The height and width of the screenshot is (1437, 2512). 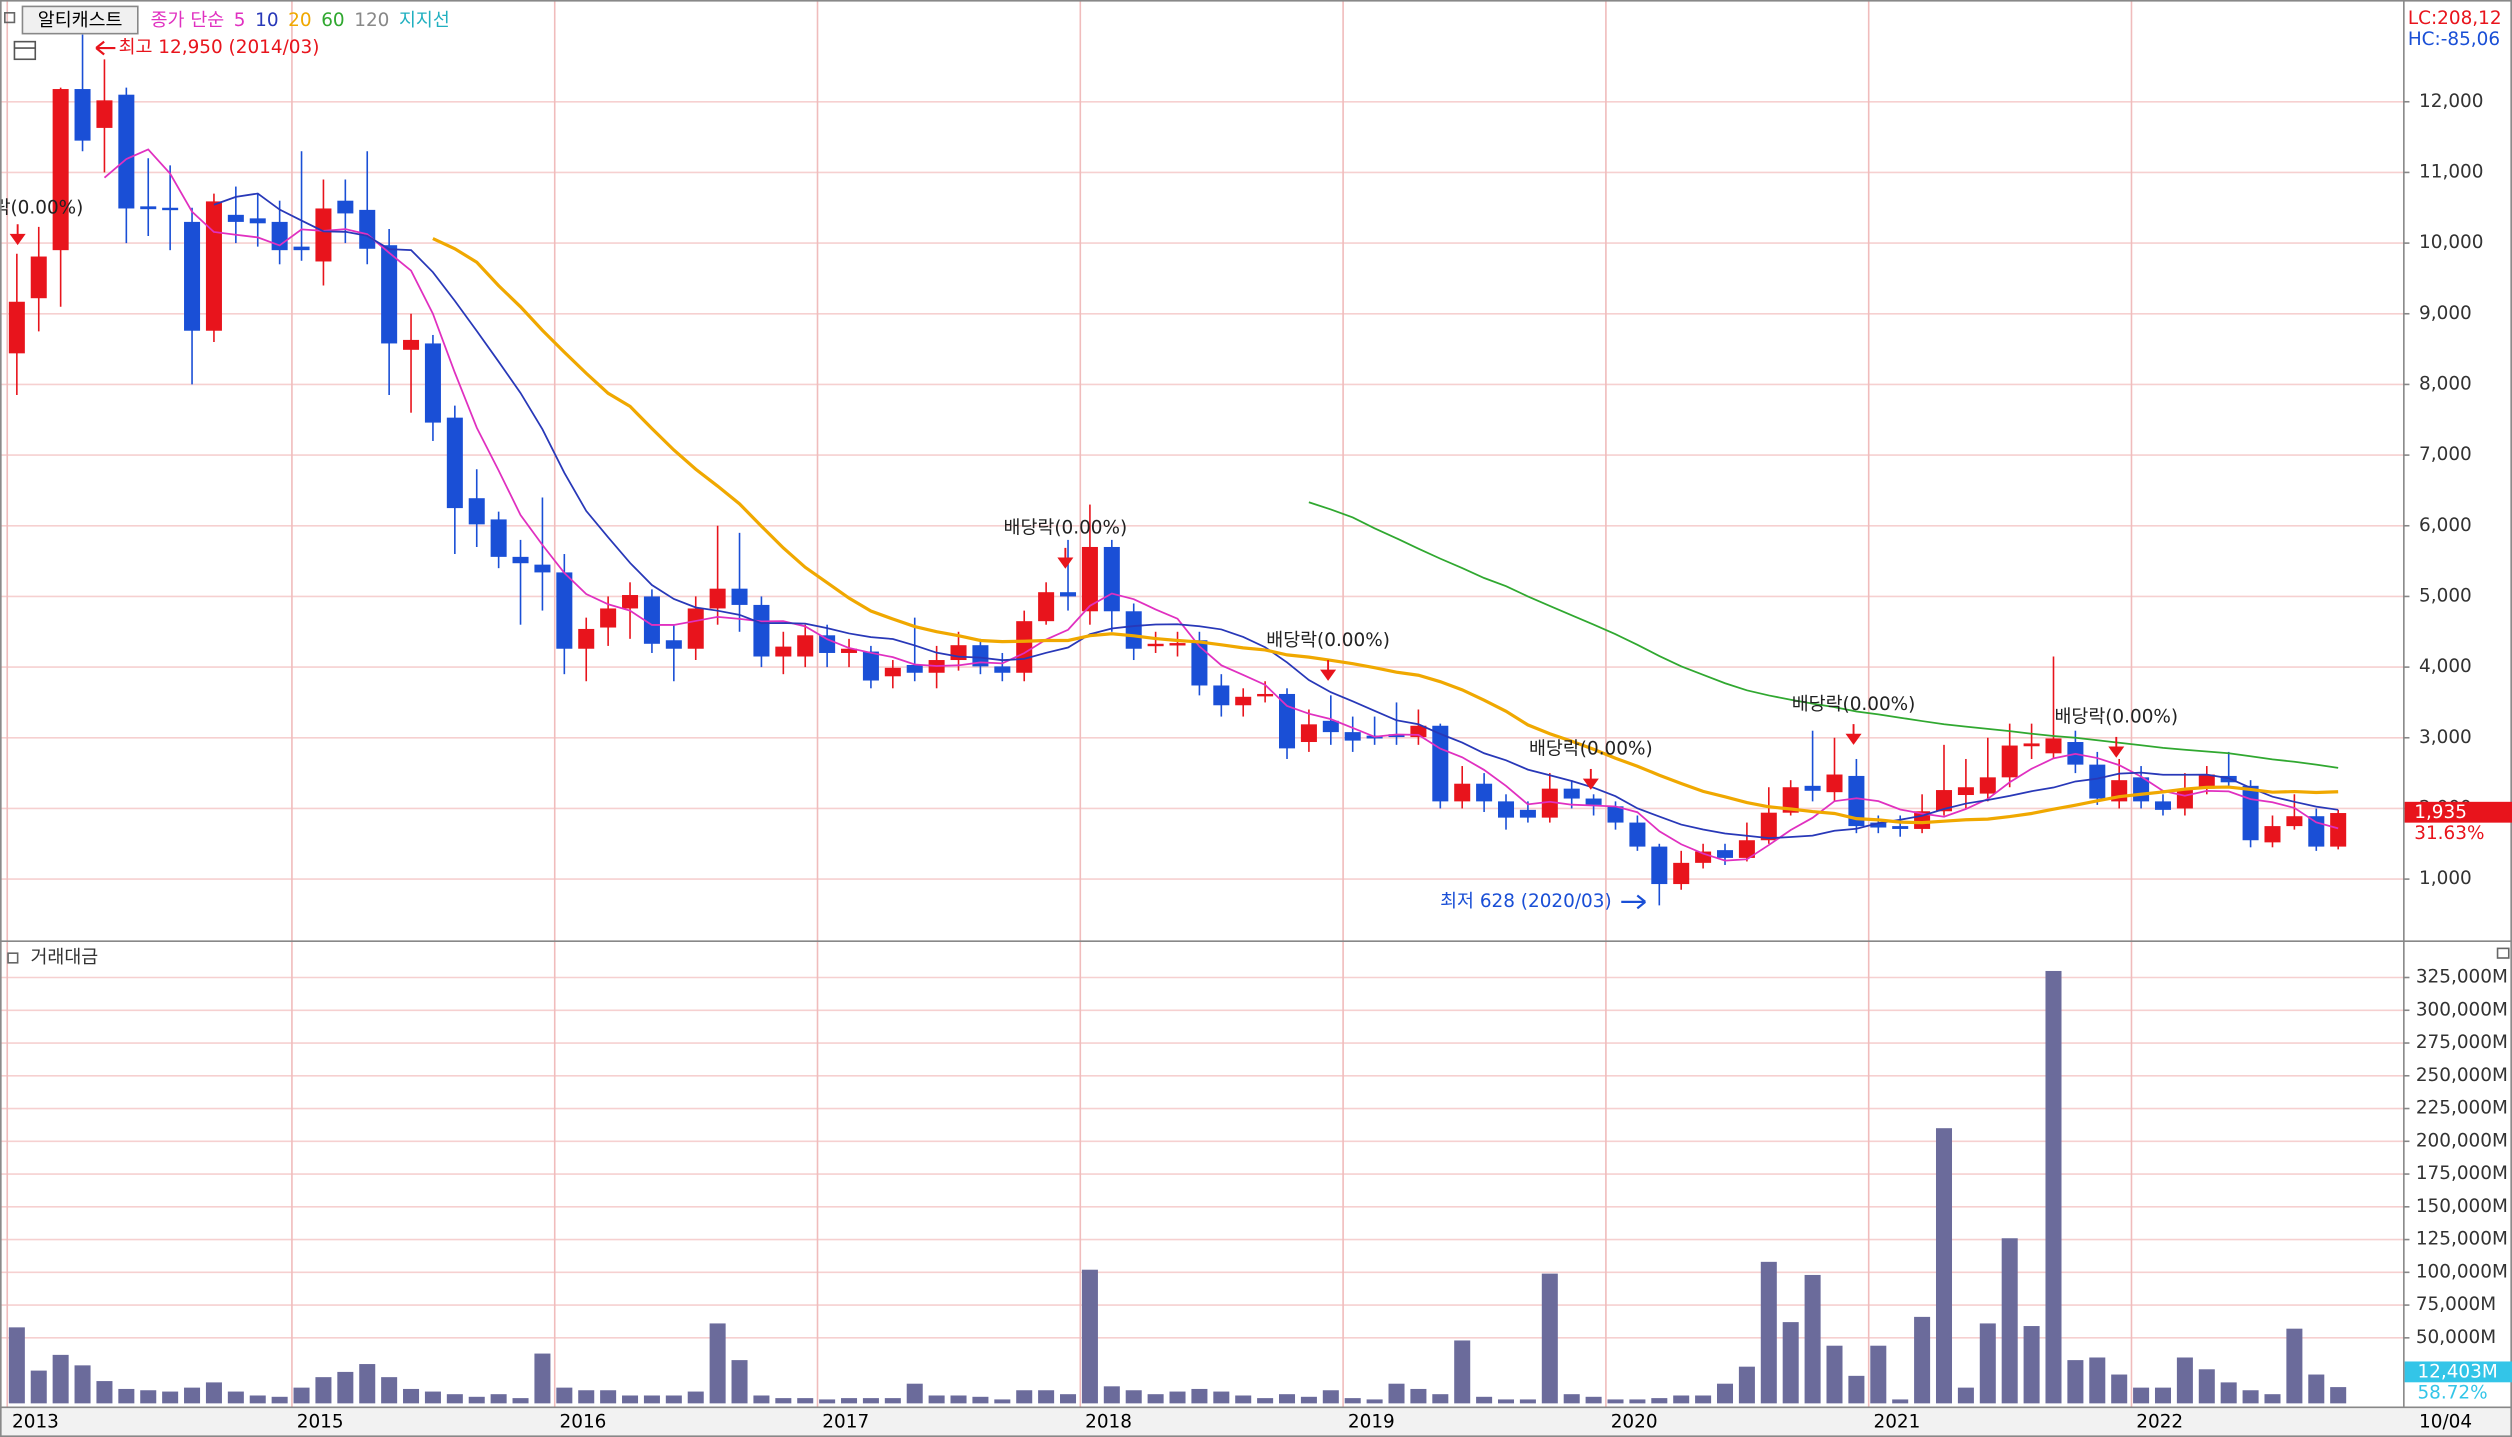 I want to click on last-volume-change: 58.72%, so click(x=2452, y=1393).